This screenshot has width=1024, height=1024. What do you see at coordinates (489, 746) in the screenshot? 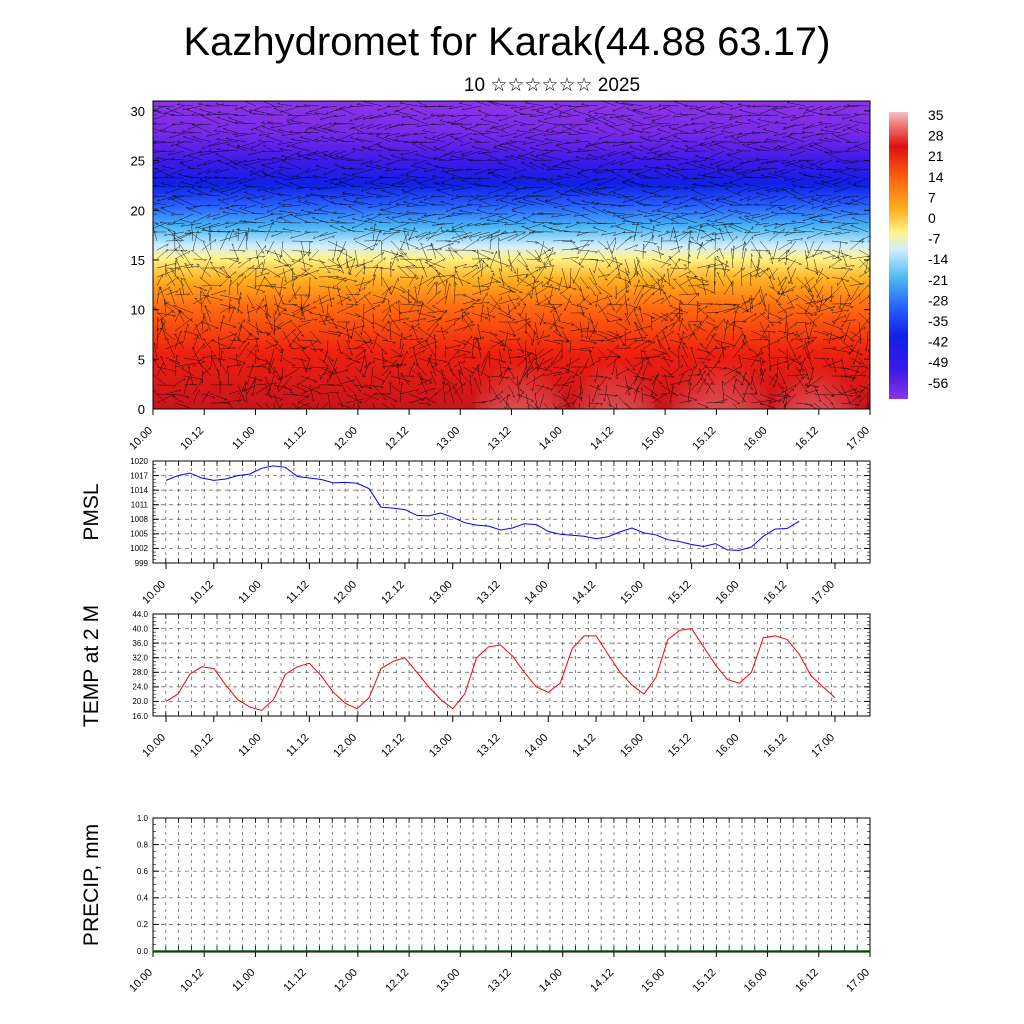
I see `temp-time-tick-label: 13.12` at bounding box center [489, 746].